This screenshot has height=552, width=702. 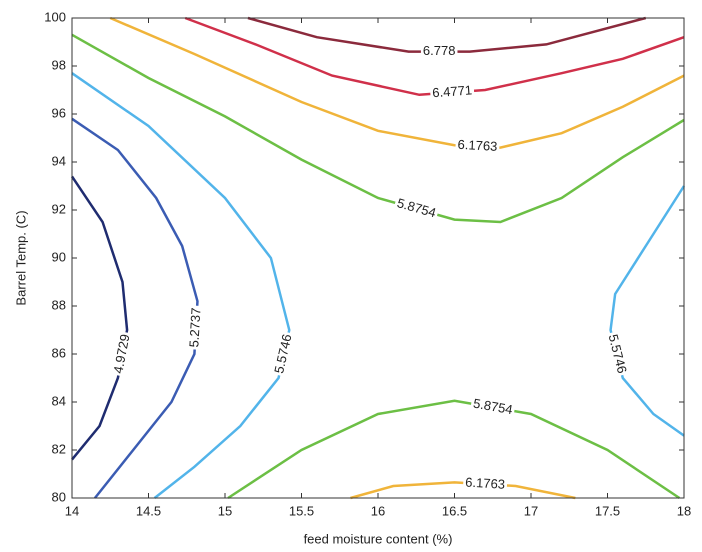 I want to click on contour-label: 5.2737, so click(x=194, y=327).